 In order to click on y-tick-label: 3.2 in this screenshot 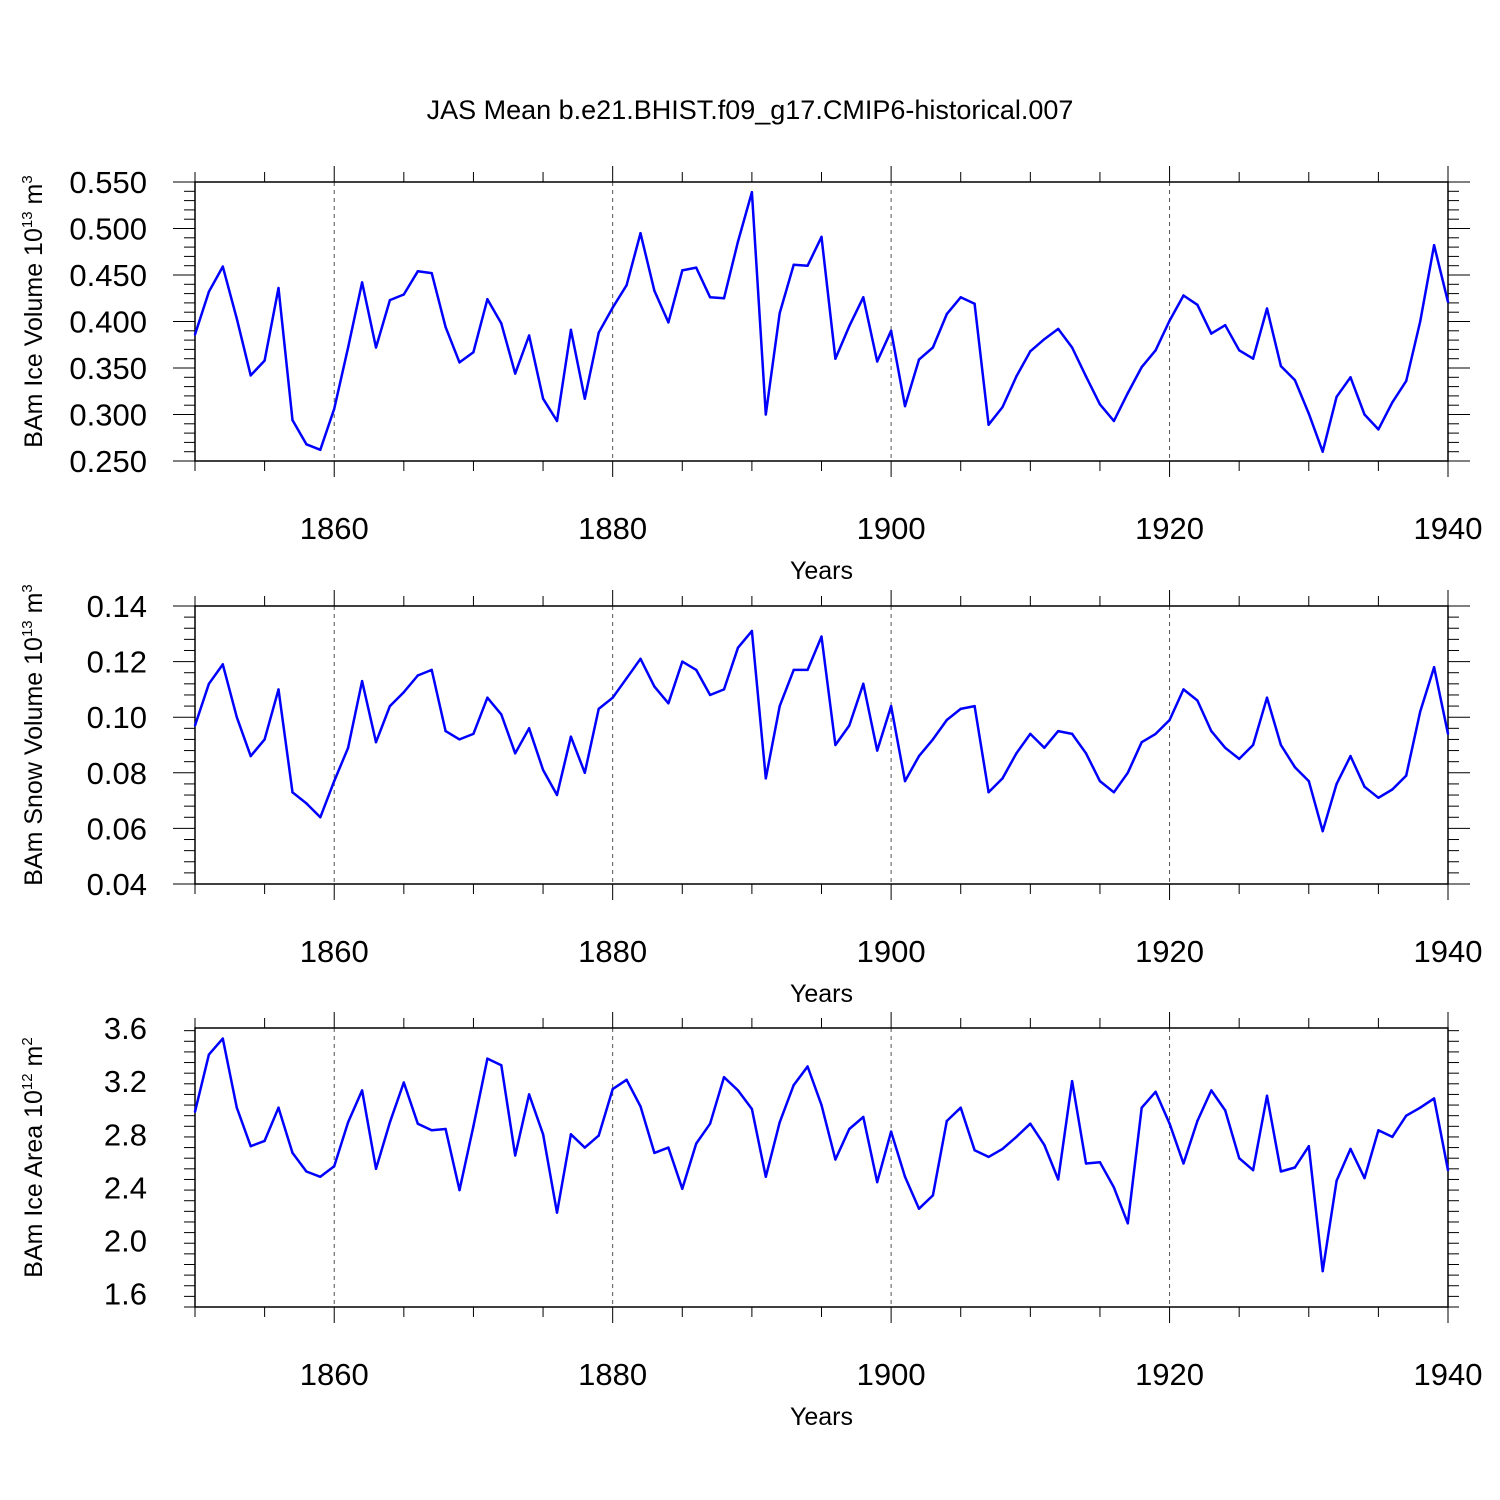, I will do `click(125, 1081)`.